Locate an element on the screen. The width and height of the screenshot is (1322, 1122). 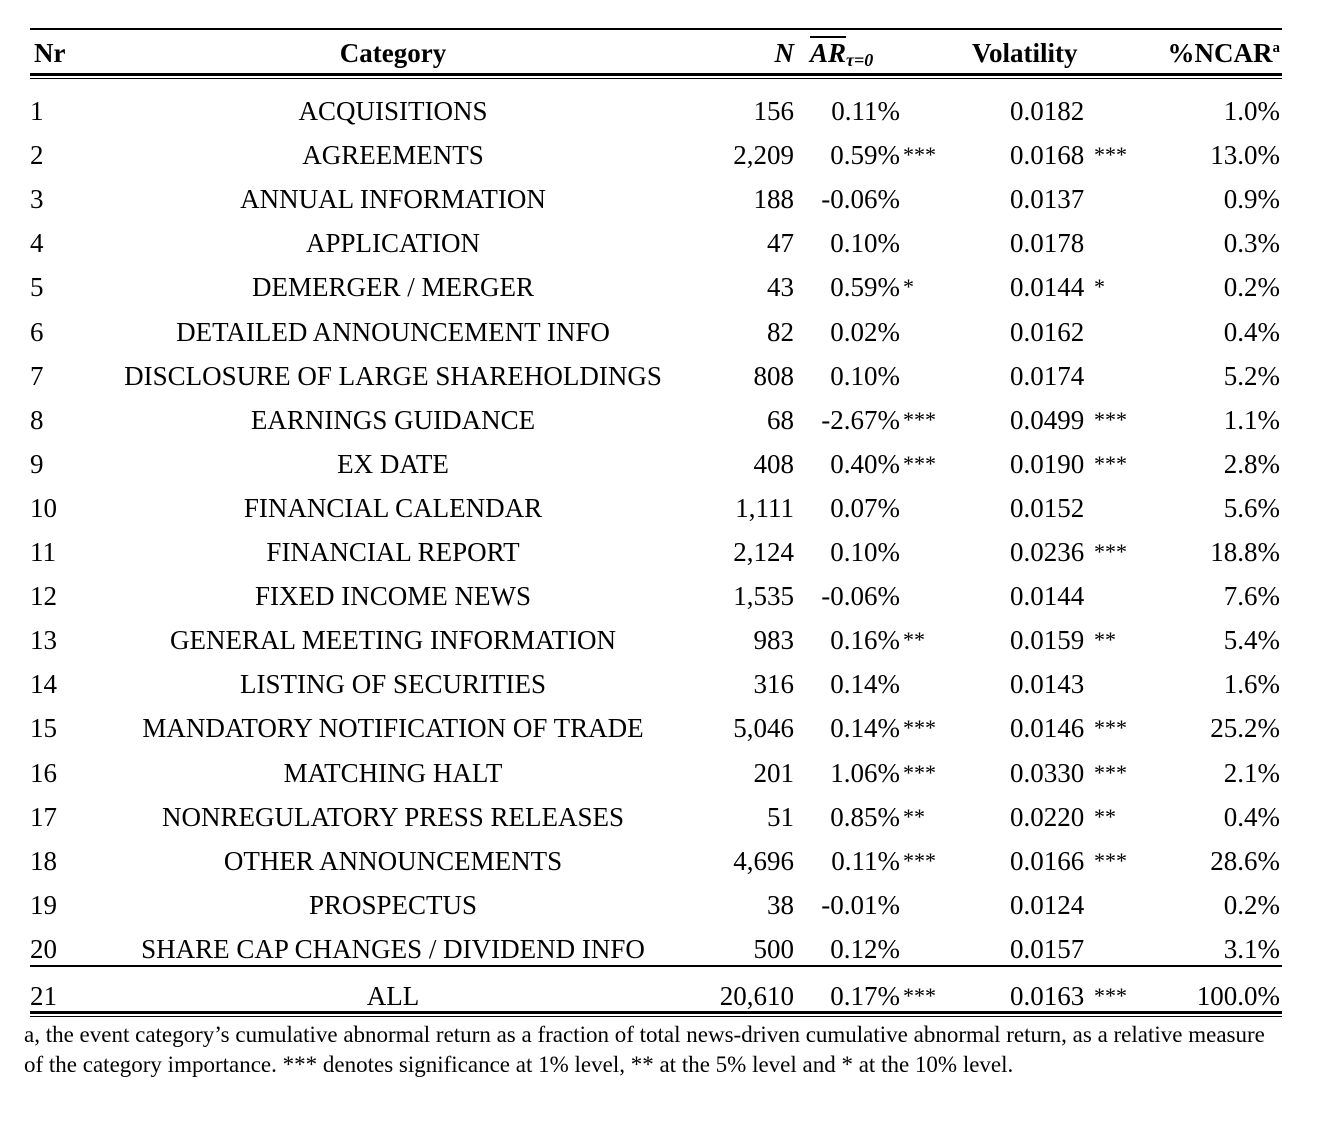
cell-ar: 0.02% is located at coordinates (865, 332).